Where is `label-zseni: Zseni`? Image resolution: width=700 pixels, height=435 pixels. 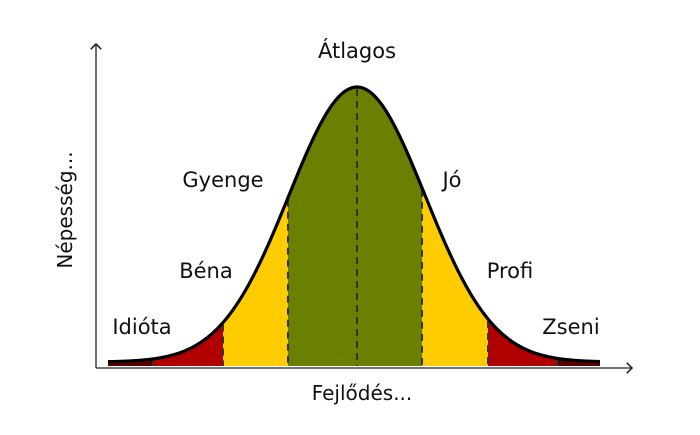 label-zseni: Zseni is located at coordinates (570, 327).